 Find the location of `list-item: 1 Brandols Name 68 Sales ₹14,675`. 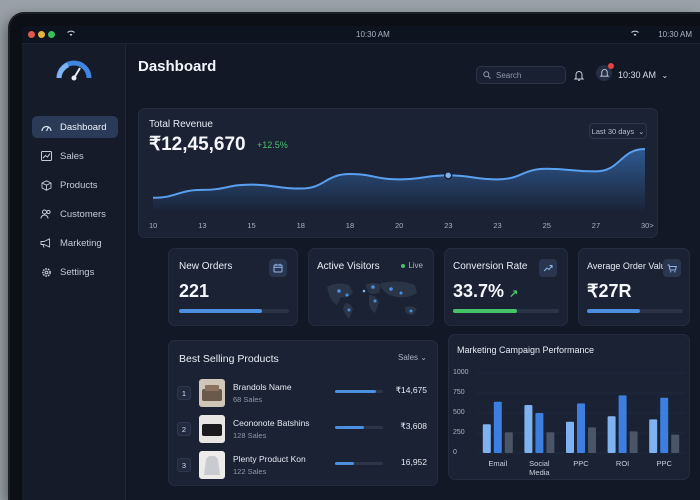

list-item: 1 Brandols Name 68 Sales ₹14,675 is located at coordinates (302, 394).